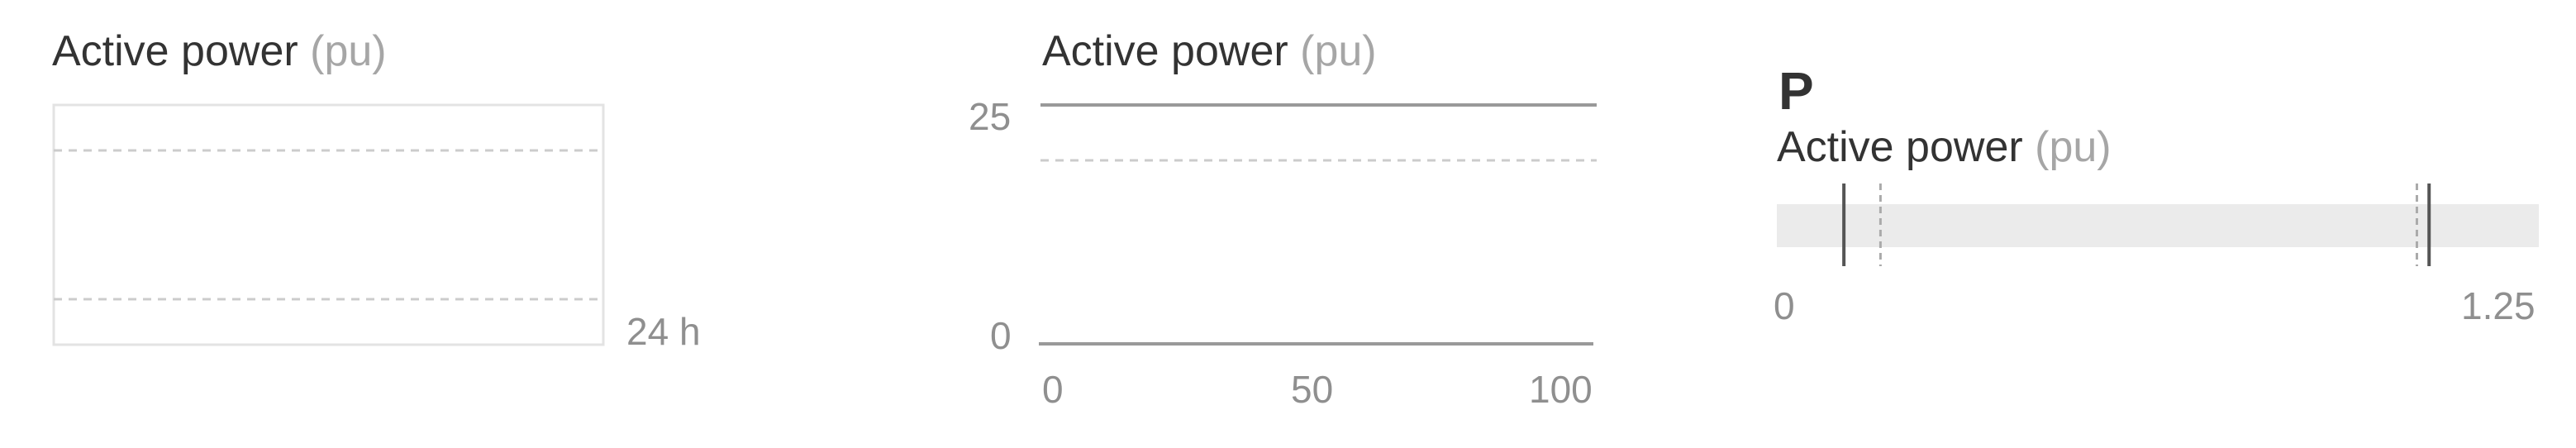  I want to click on chart1-title: Active power (pu), so click(220, 52).